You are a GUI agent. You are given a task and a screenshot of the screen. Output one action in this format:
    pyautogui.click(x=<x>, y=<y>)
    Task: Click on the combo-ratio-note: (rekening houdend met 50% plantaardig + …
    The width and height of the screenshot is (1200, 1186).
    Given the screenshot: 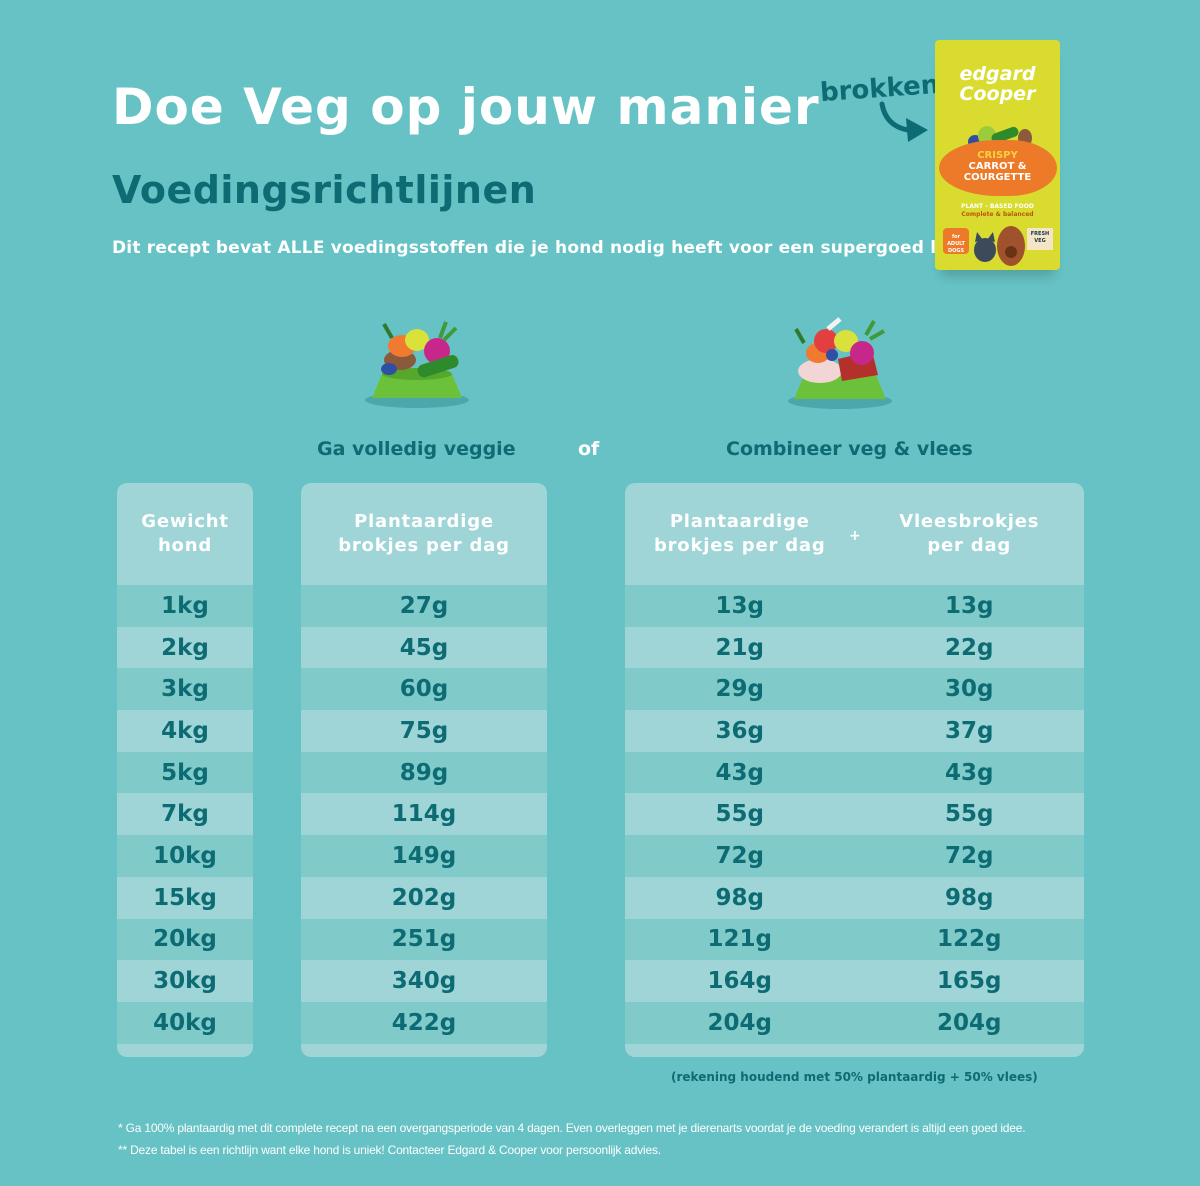 What is the action you would take?
    pyautogui.click(x=854, y=1077)
    